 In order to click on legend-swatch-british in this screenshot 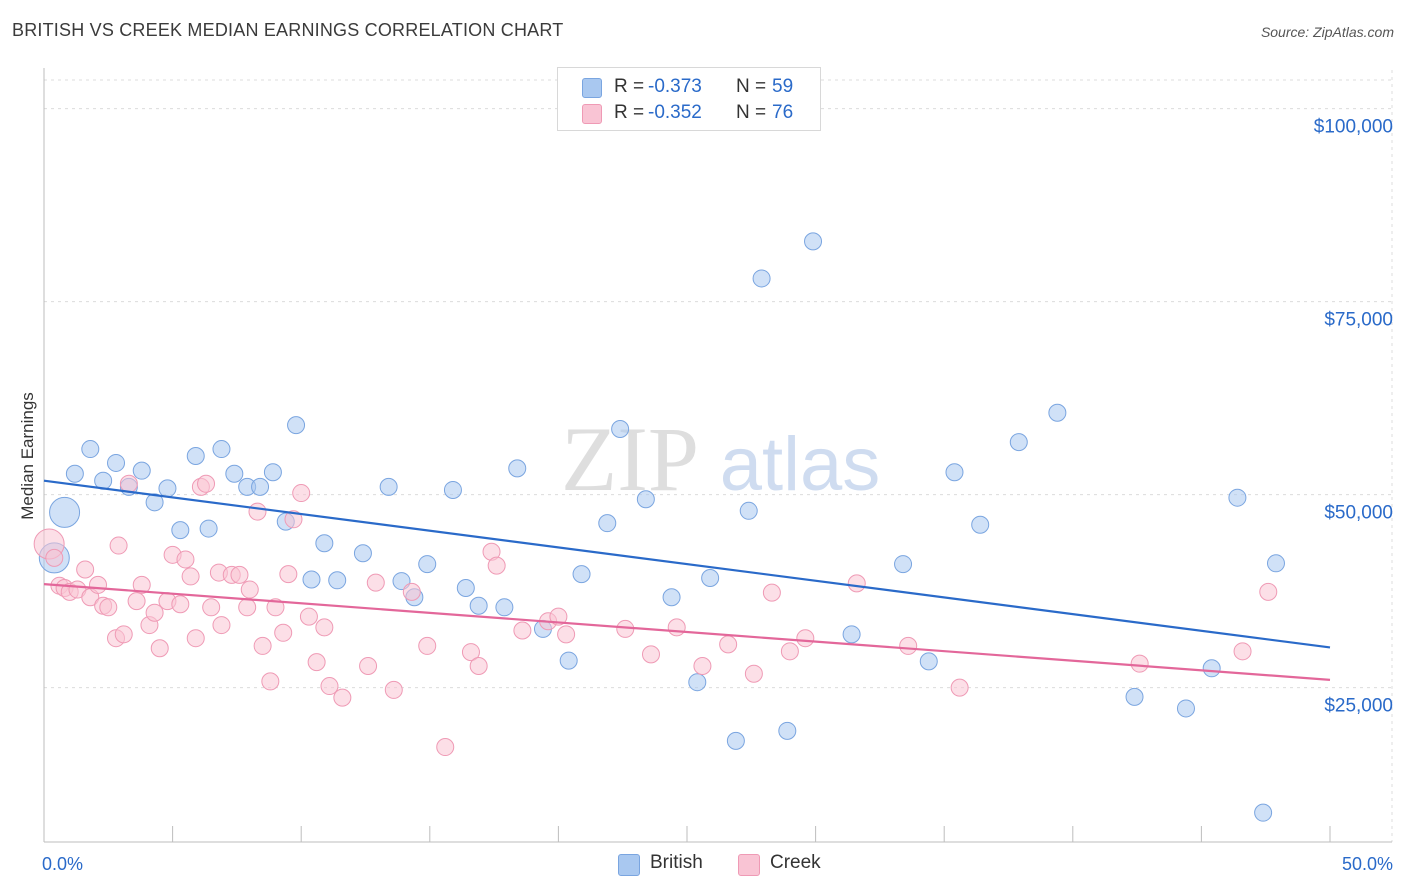, I will do `click(592, 88)`.